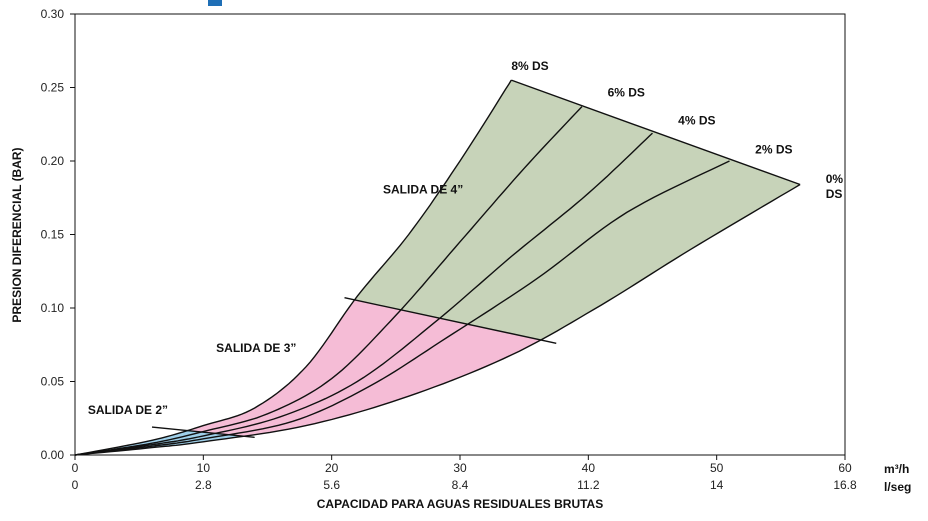  I want to click on x-tick-label-secondary: 11.2, so click(588, 485).